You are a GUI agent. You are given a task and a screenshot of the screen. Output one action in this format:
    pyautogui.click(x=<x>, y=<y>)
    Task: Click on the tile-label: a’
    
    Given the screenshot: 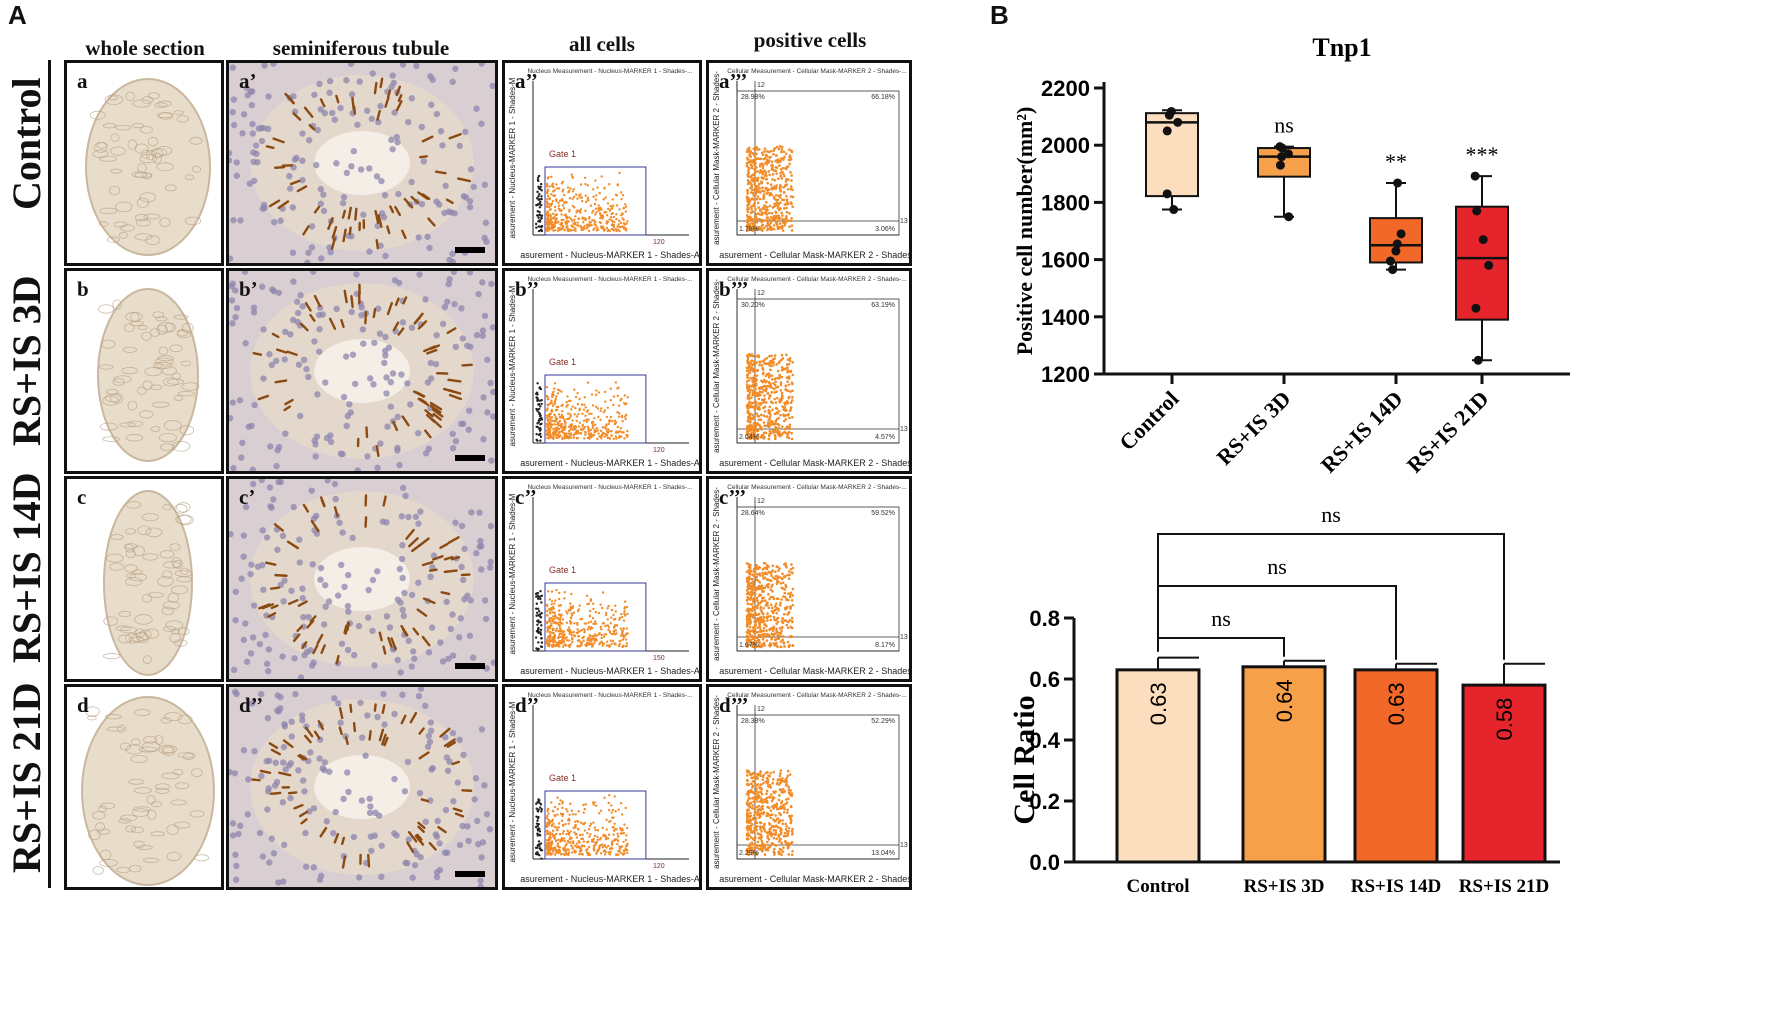 What is the action you would take?
    pyautogui.click(x=248, y=81)
    